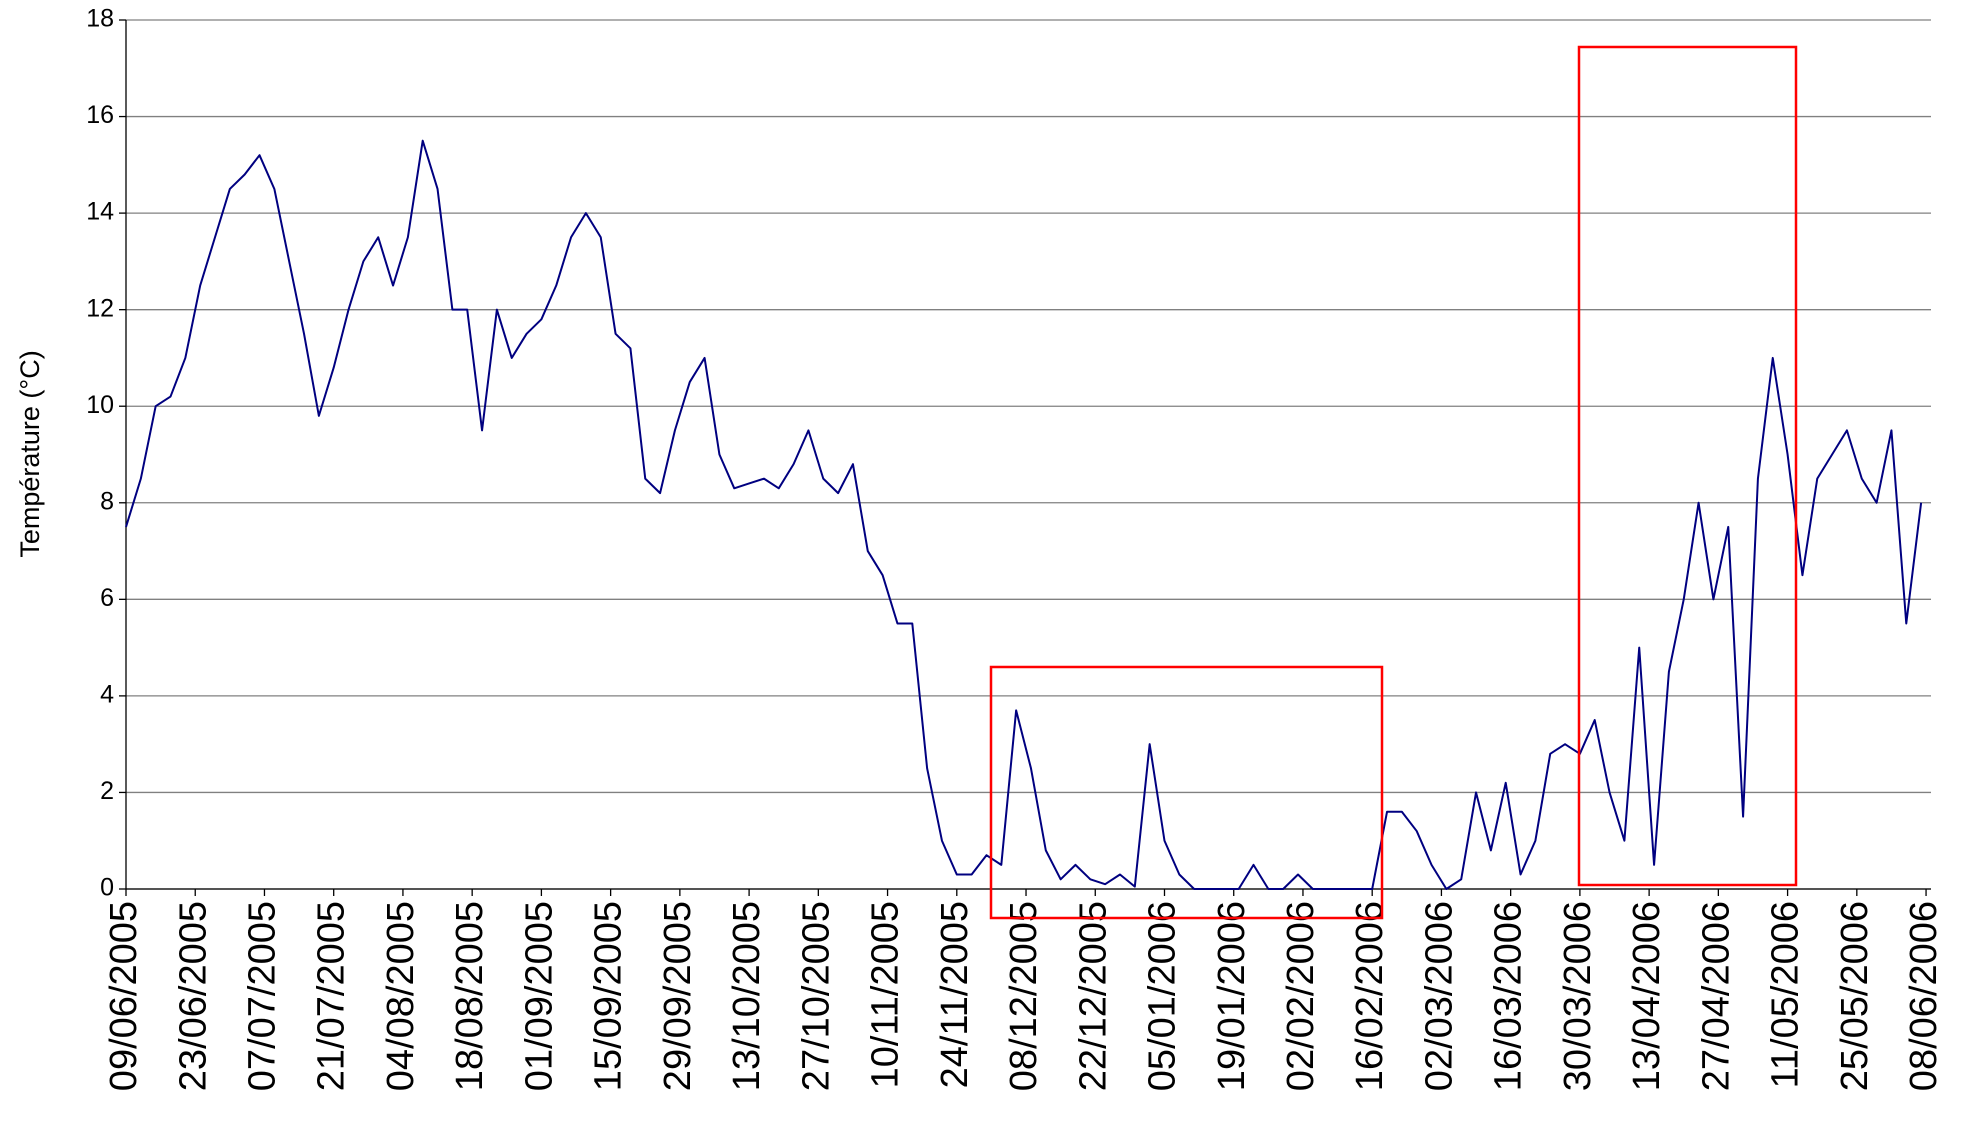 The image size is (1963, 1127). Describe the element at coordinates (193, 996) in the screenshot. I see `x-tick-label: 23/06/2005` at that location.